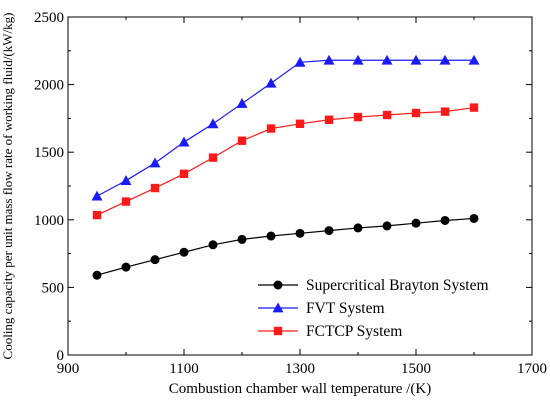 The image size is (550, 406). I want to click on series-circle, so click(285, 246).